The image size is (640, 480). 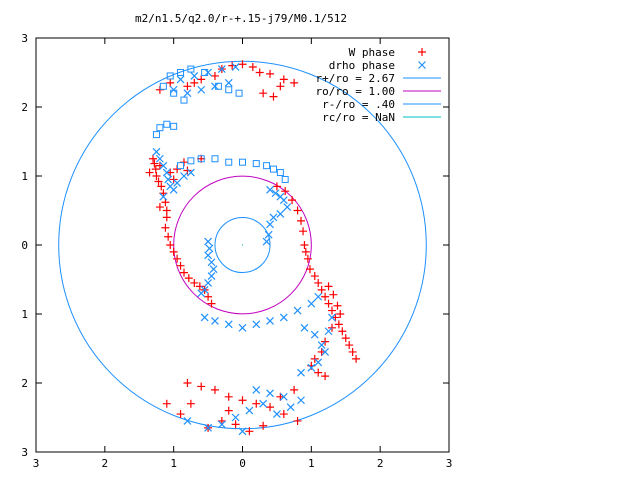 What do you see at coordinates (242, 463) in the screenshot?
I see `x-tick-label: 0` at bounding box center [242, 463].